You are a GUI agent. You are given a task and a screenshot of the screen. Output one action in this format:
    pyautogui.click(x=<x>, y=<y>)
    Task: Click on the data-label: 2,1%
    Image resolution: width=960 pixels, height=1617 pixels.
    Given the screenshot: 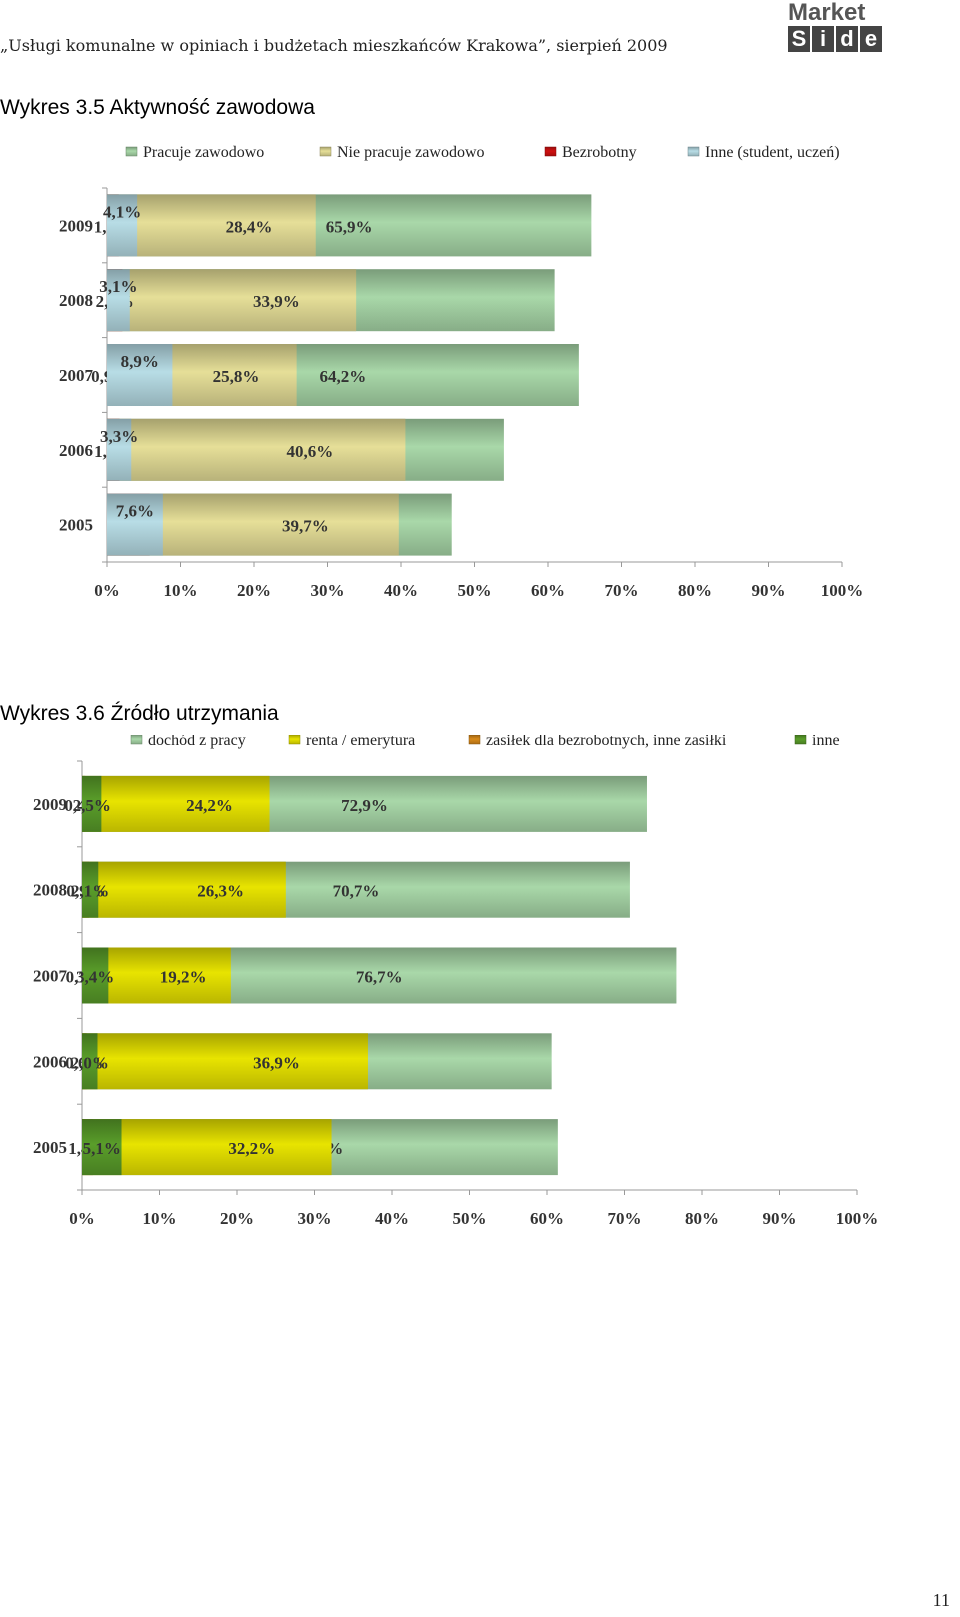 What is the action you would take?
    pyautogui.click(x=90, y=891)
    